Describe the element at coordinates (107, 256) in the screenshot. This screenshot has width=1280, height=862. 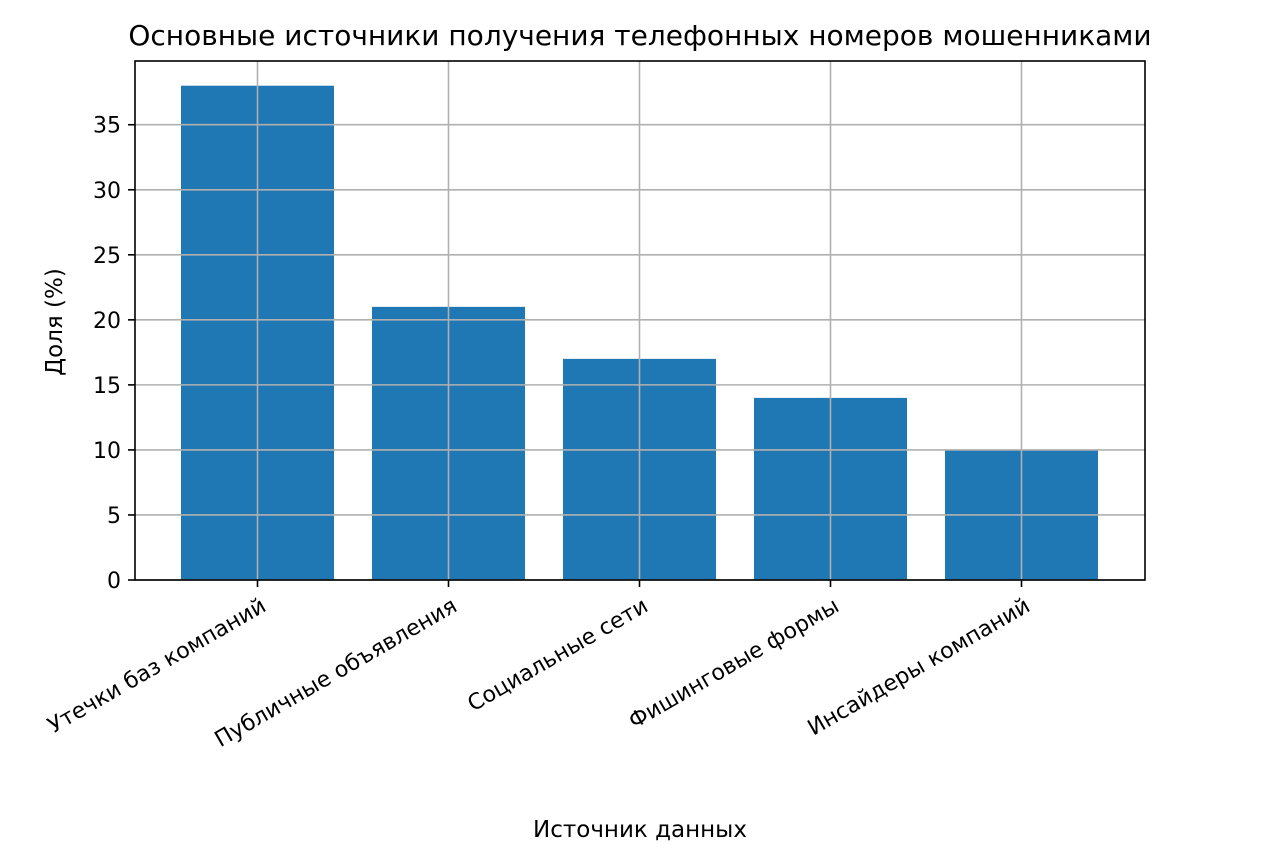
I see `y-tick-label-5: 25` at that location.